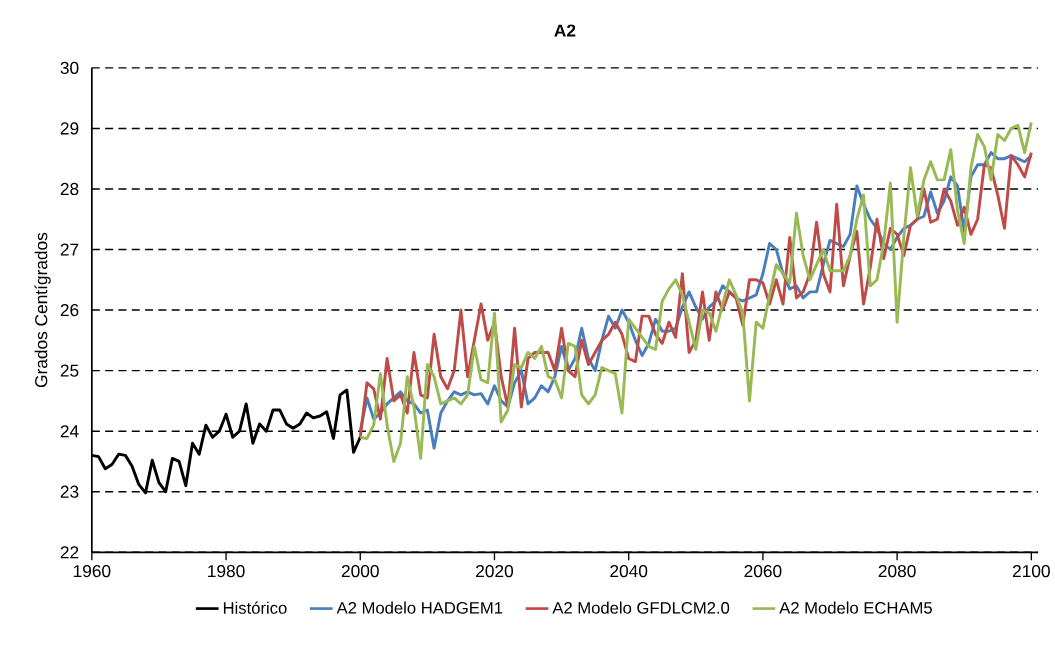  I want to click on x-tick-label: 2060, so click(763, 571).